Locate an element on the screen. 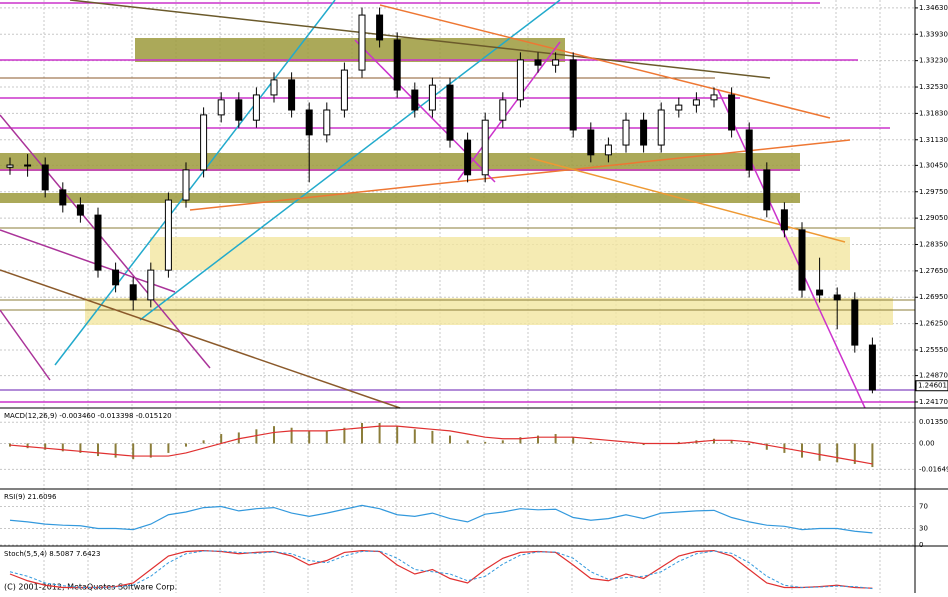 This screenshot has width=948, height=597. current-price-box is located at coordinates (931, 386).